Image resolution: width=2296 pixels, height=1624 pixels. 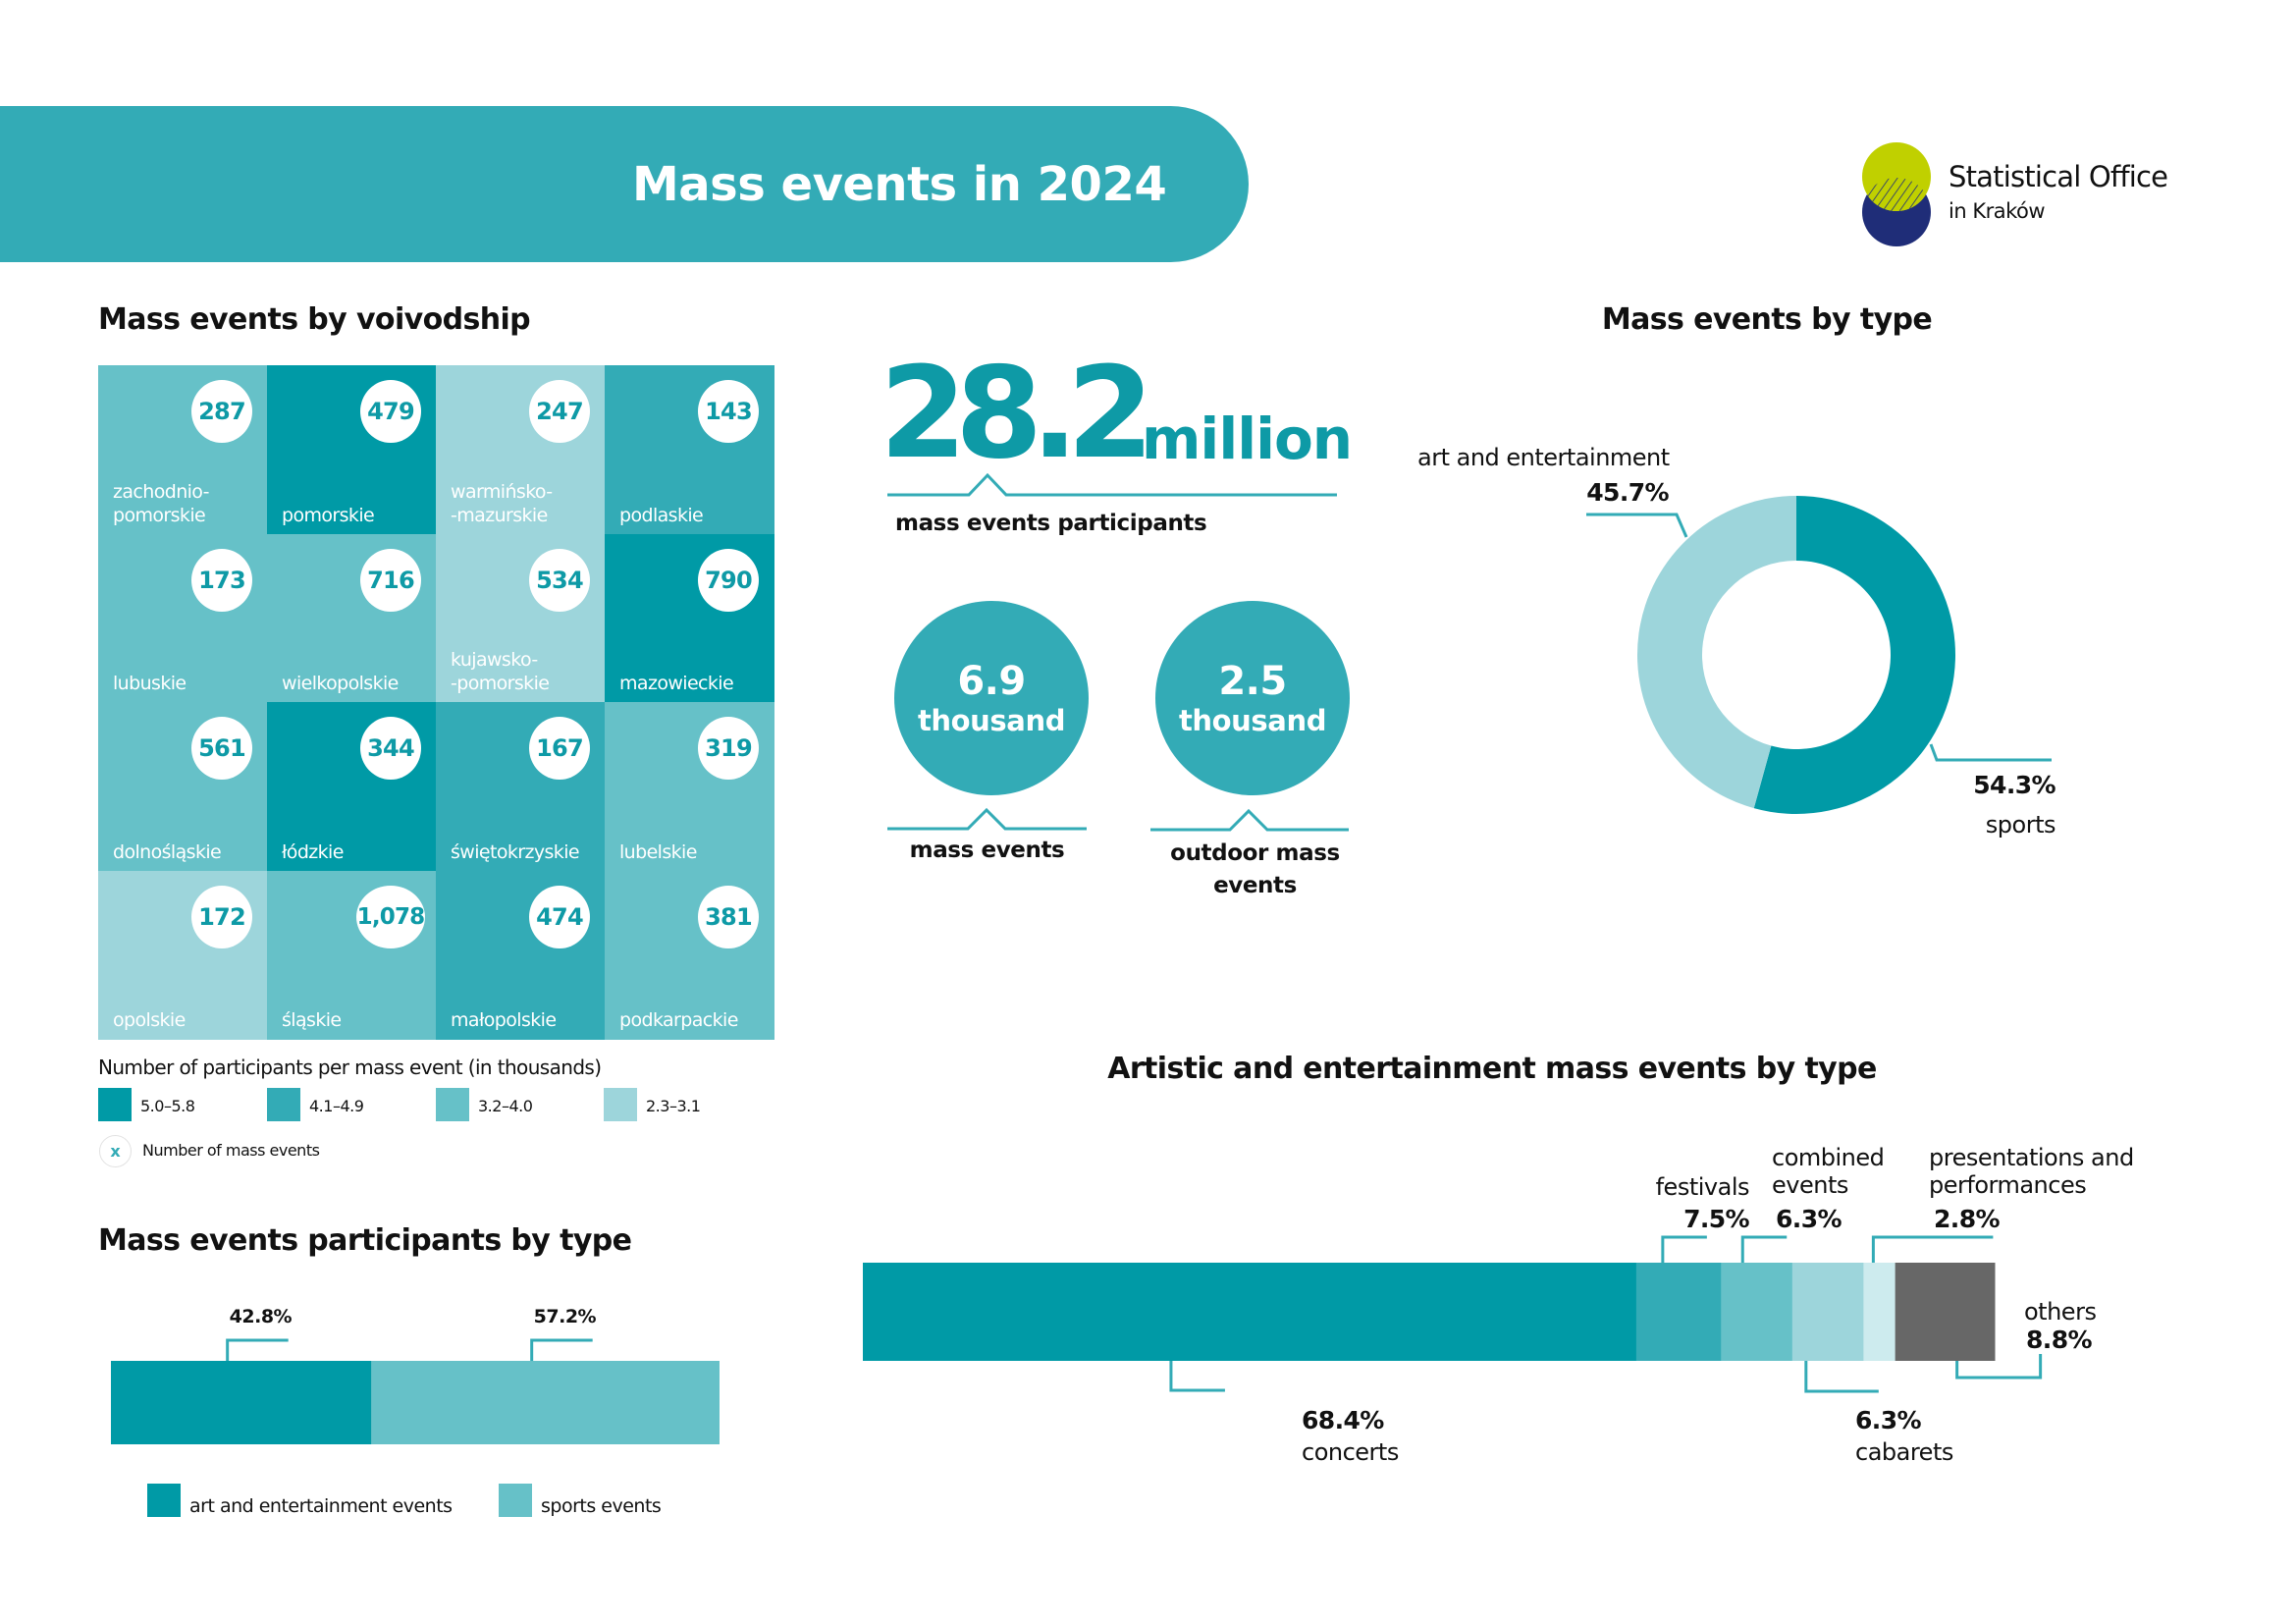 What do you see at coordinates (521, 787) in the screenshot?
I see `voivodship-cell: 167 świętokrzyskie` at bounding box center [521, 787].